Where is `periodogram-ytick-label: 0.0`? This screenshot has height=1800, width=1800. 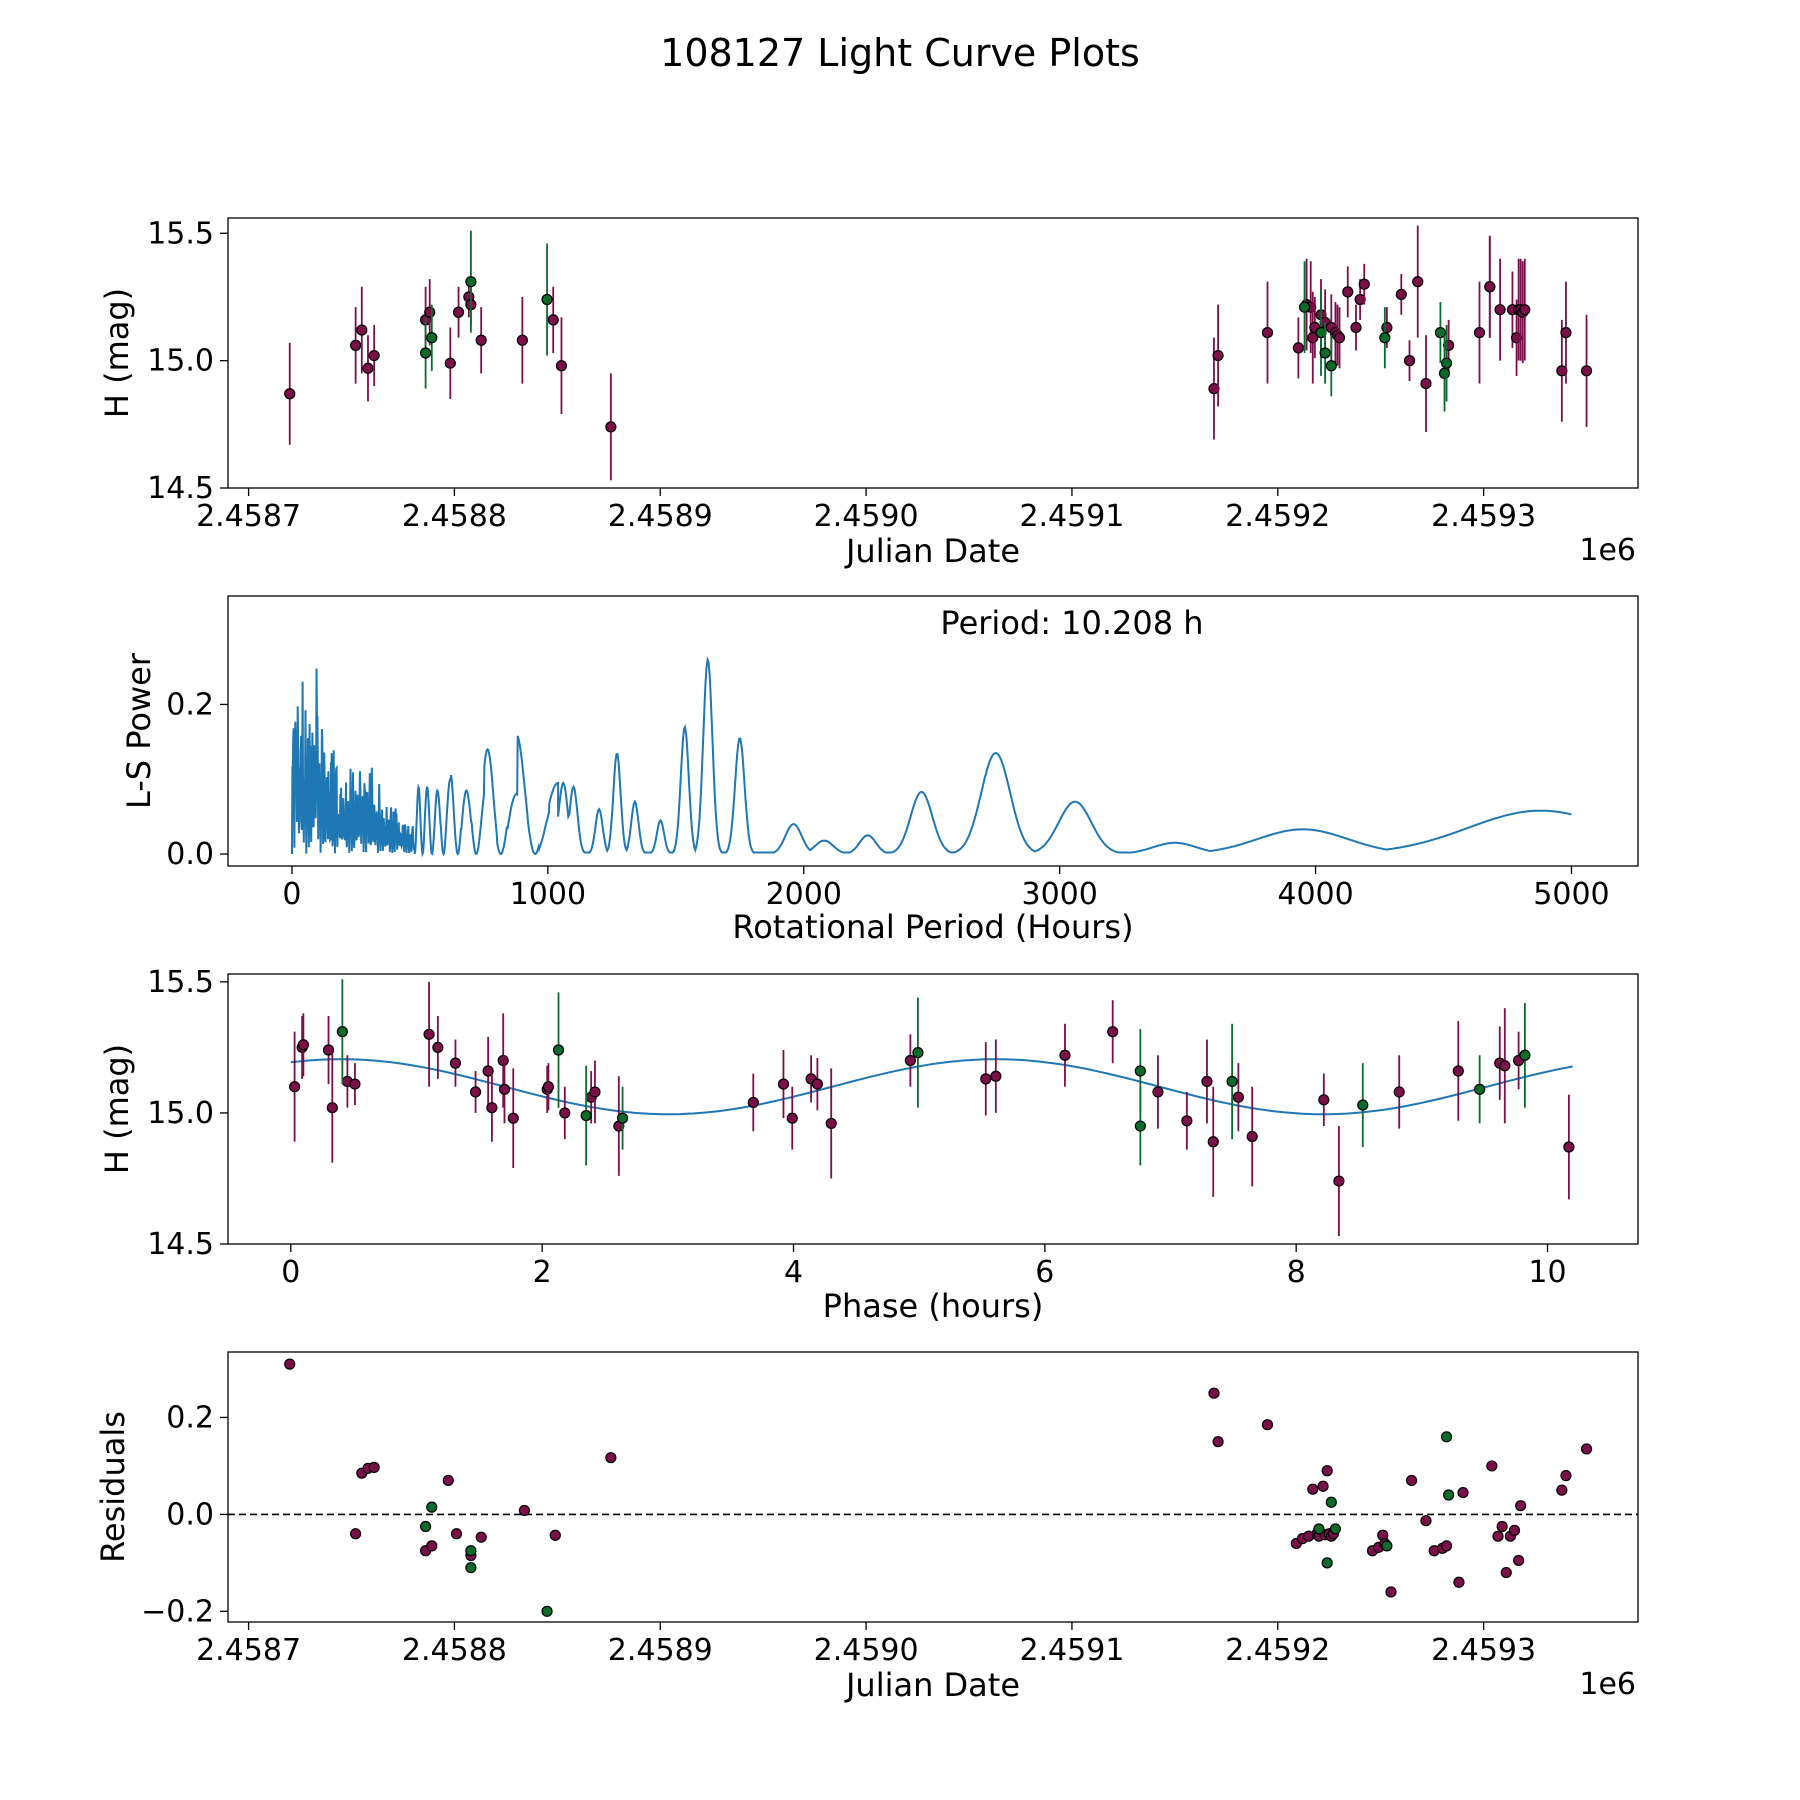 periodogram-ytick-label: 0.0 is located at coordinates (190, 854).